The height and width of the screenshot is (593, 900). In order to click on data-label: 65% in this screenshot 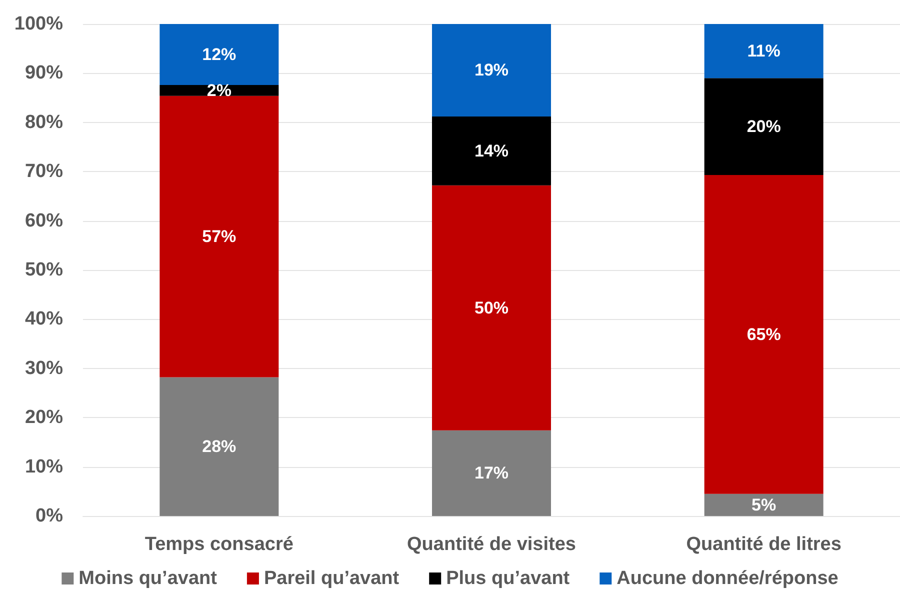, I will do `click(763, 334)`.